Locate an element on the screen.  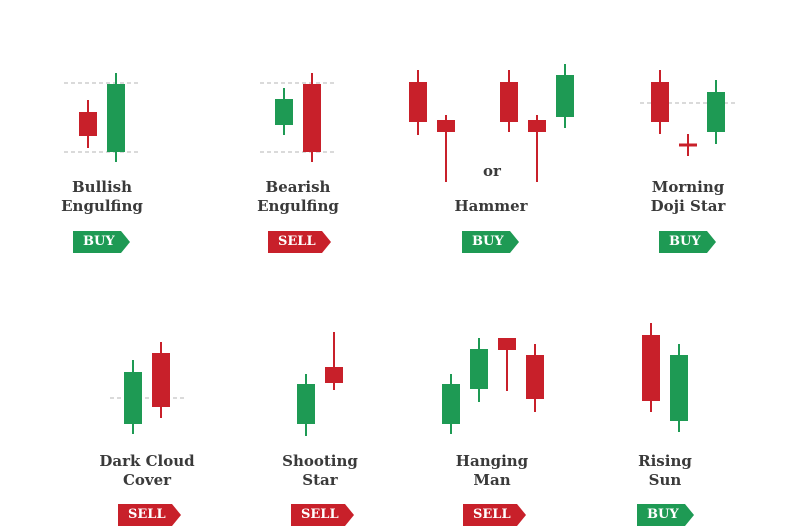
pattern-label-dark-cloud-cover: Dark Cloud Cover is located at coordinates (147, 471).